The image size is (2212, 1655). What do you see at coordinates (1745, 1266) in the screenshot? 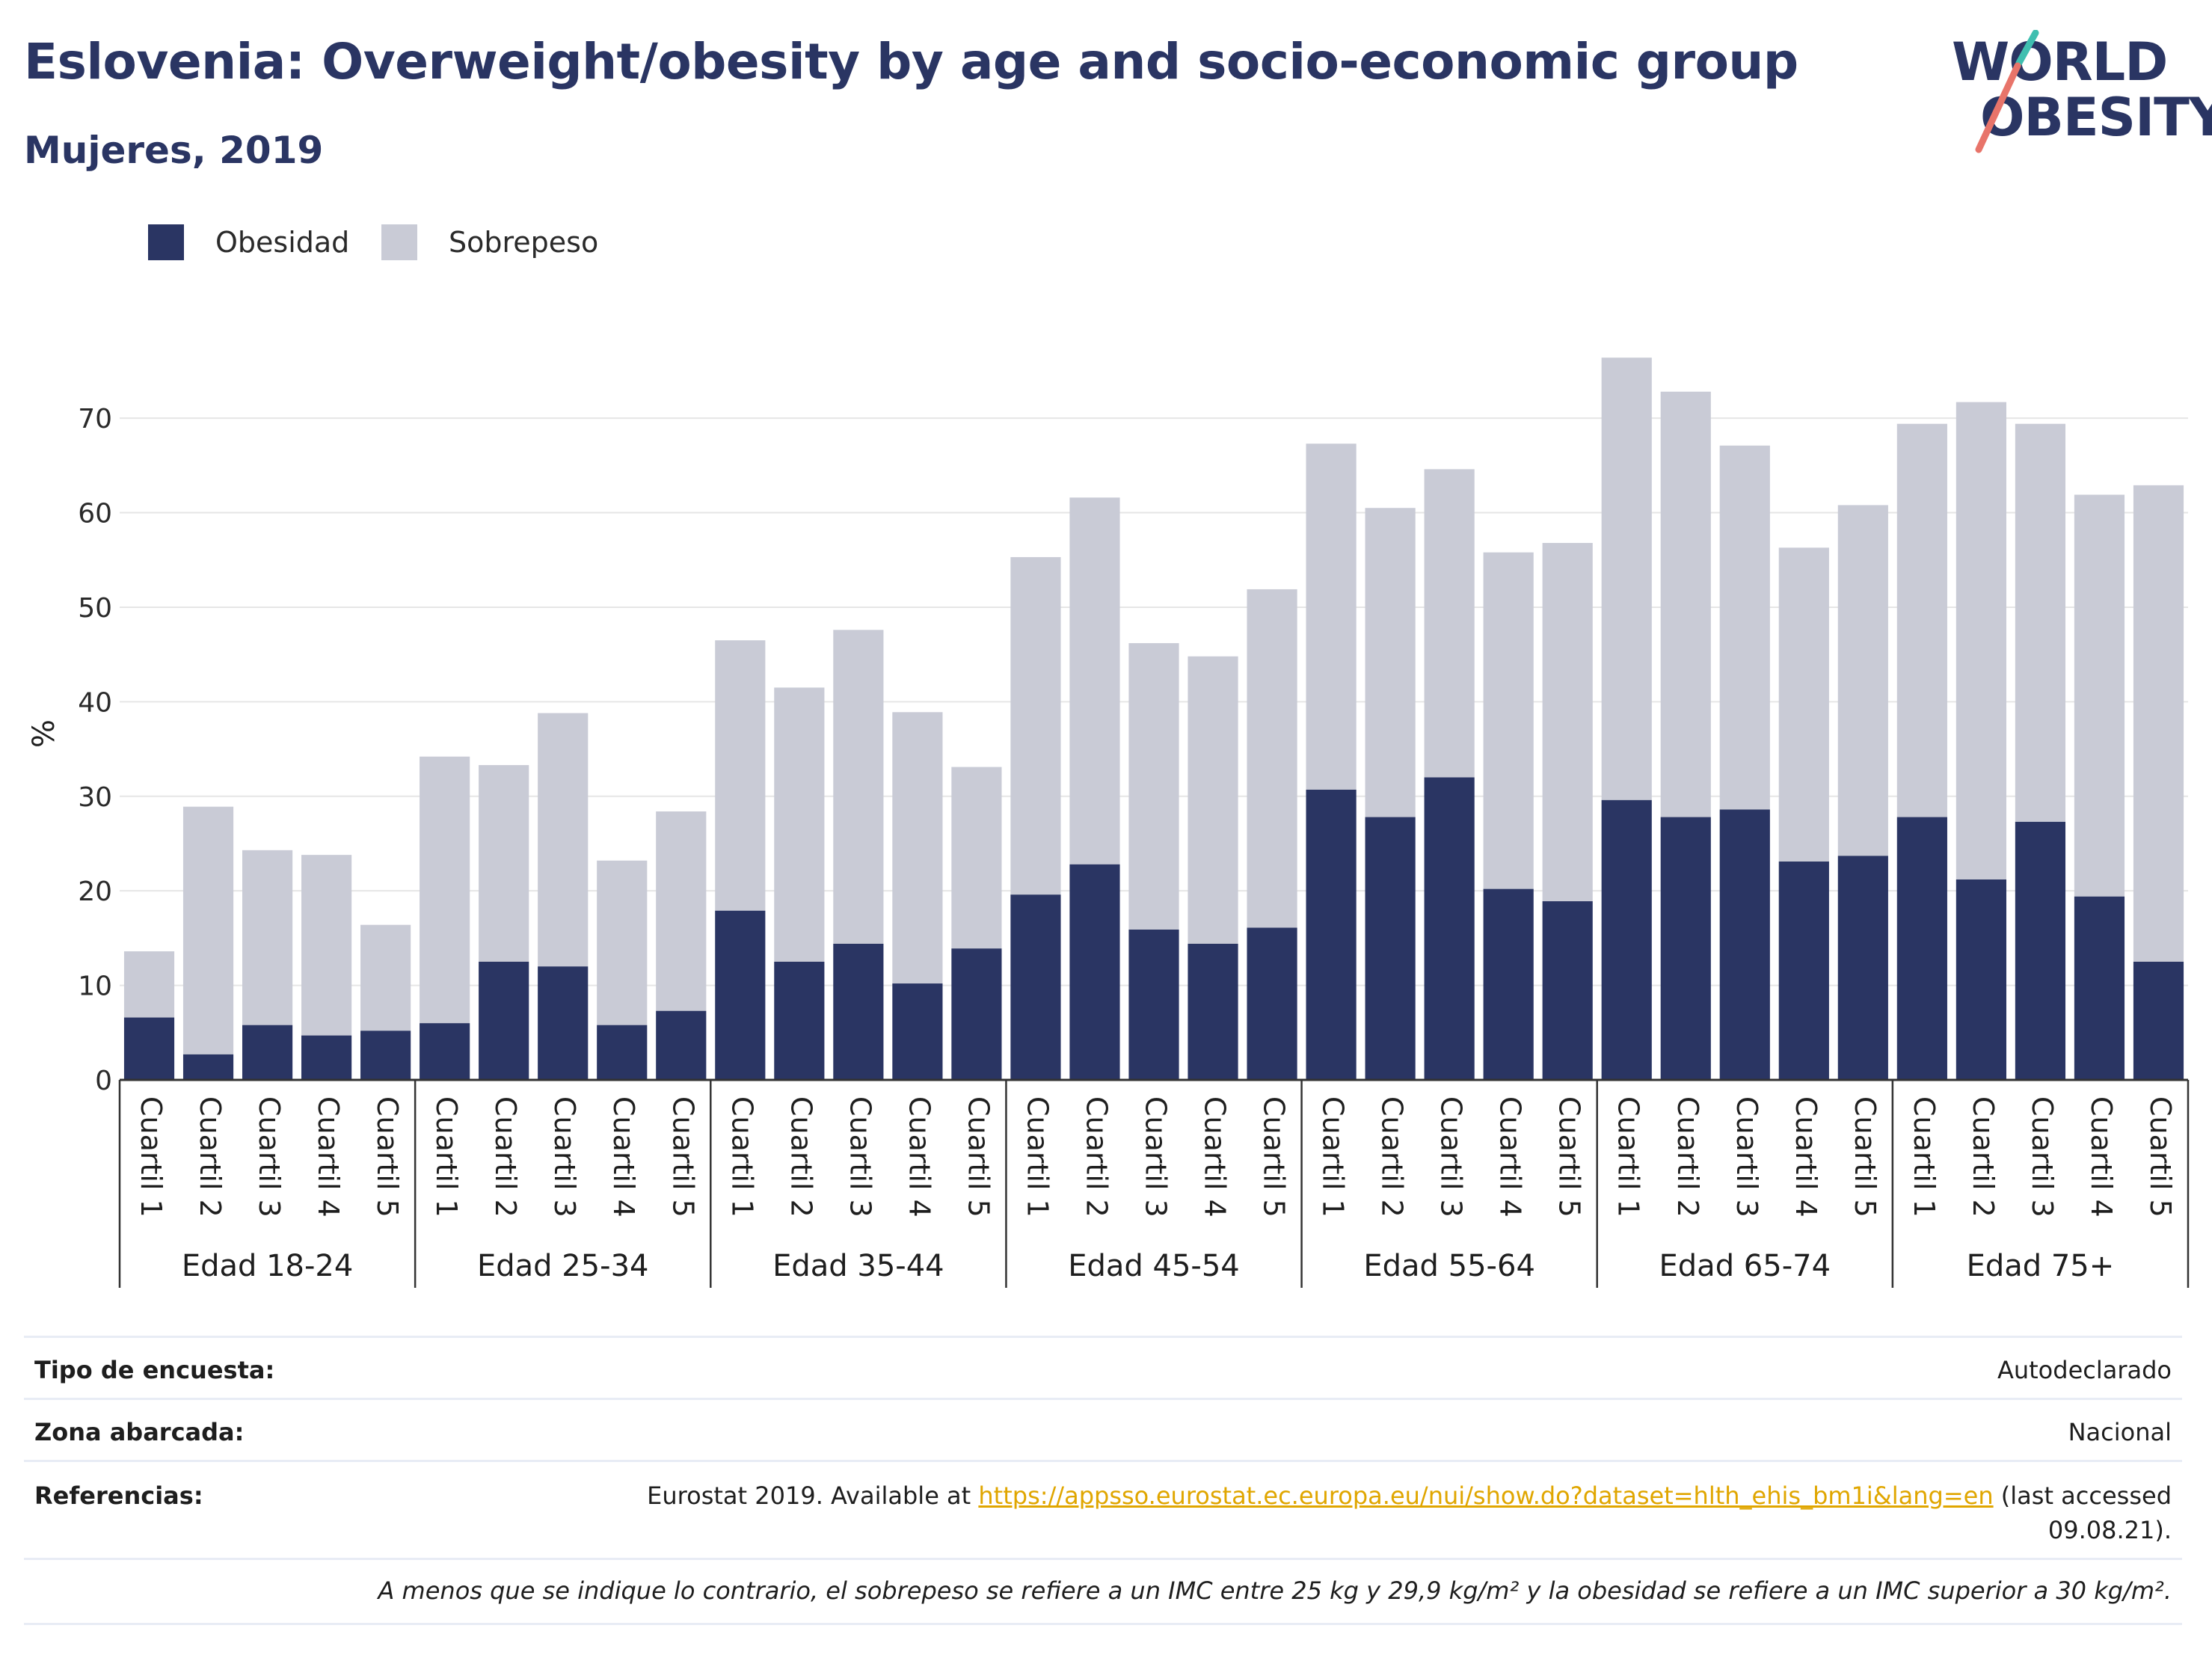
I see `x-group-label: Edad 65-74` at bounding box center [1745, 1266].